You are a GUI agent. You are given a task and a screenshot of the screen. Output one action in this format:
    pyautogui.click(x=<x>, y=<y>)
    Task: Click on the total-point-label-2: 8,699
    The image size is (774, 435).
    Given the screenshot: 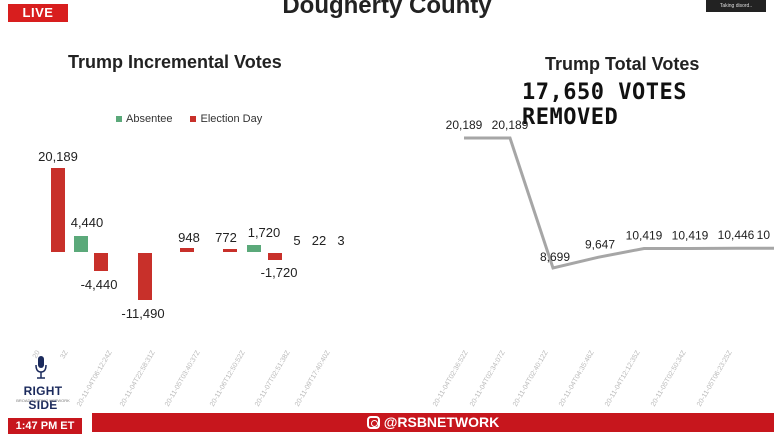 What is the action you would take?
    pyautogui.click(x=555, y=257)
    